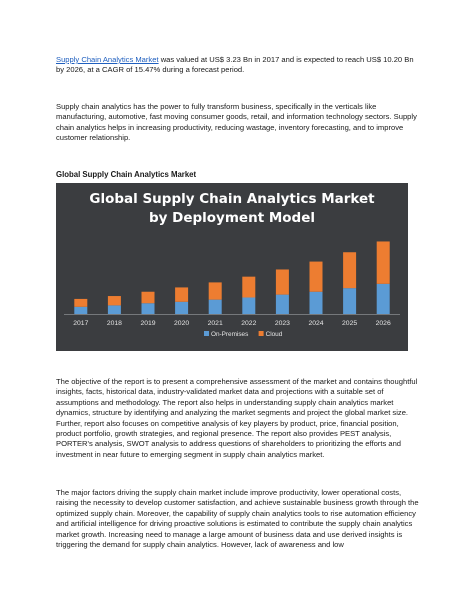  What do you see at coordinates (232, 218) in the screenshot?
I see `chart-title-line: by Deployment Model` at bounding box center [232, 218].